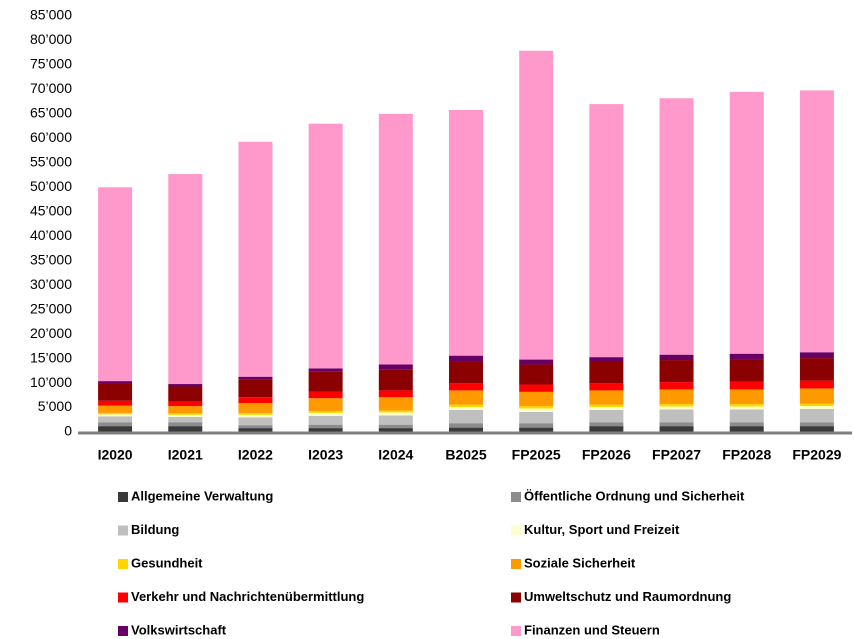 This screenshot has width=854, height=639. I want to click on x-tick-label: I2024, so click(395, 455).